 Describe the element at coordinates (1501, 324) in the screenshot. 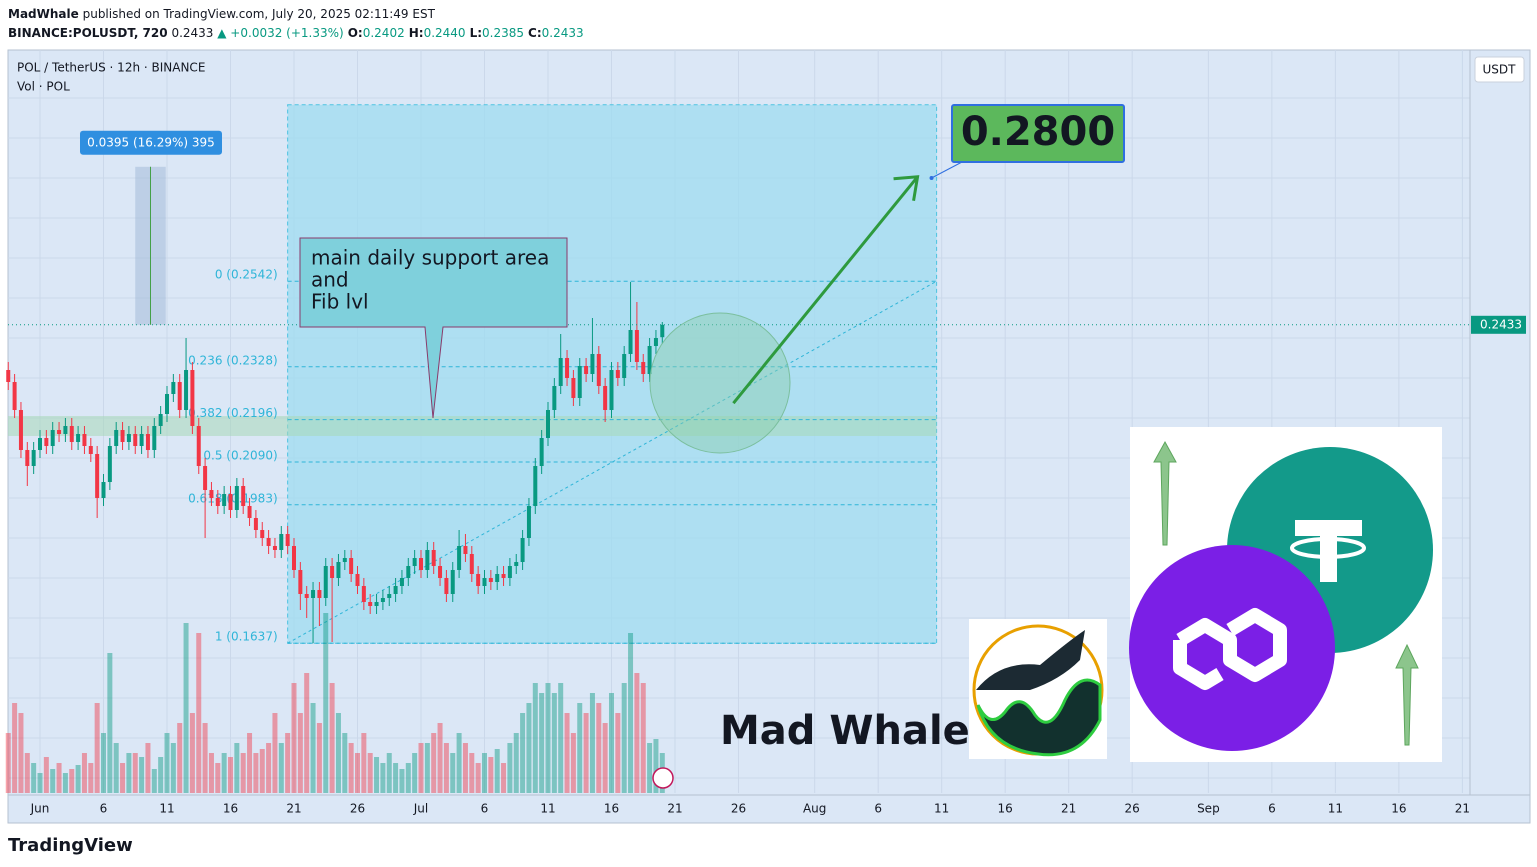

I see `last-price-label: 0.2433` at that location.